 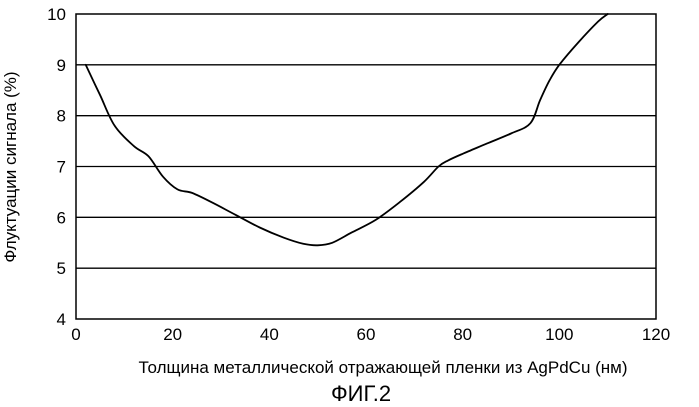 What do you see at coordinates (269, 334) in the screenshot?
I see `x-tick-label: 40` at bounding box center [269, 334].